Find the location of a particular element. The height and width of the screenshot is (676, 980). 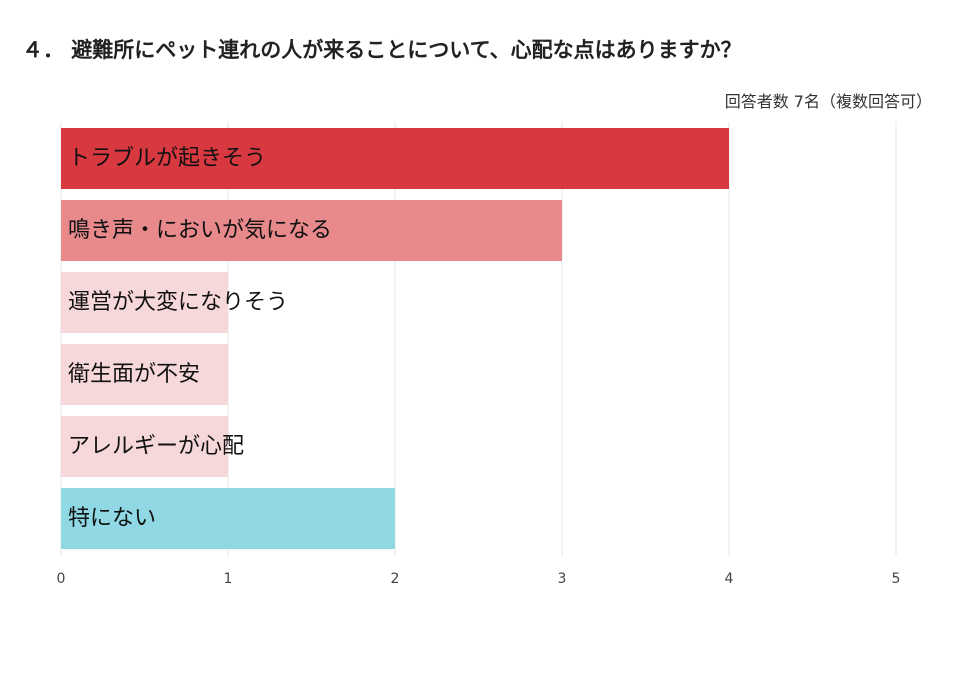

bar-label: 運営が大変になりそう is located at coordinates (178, 302).